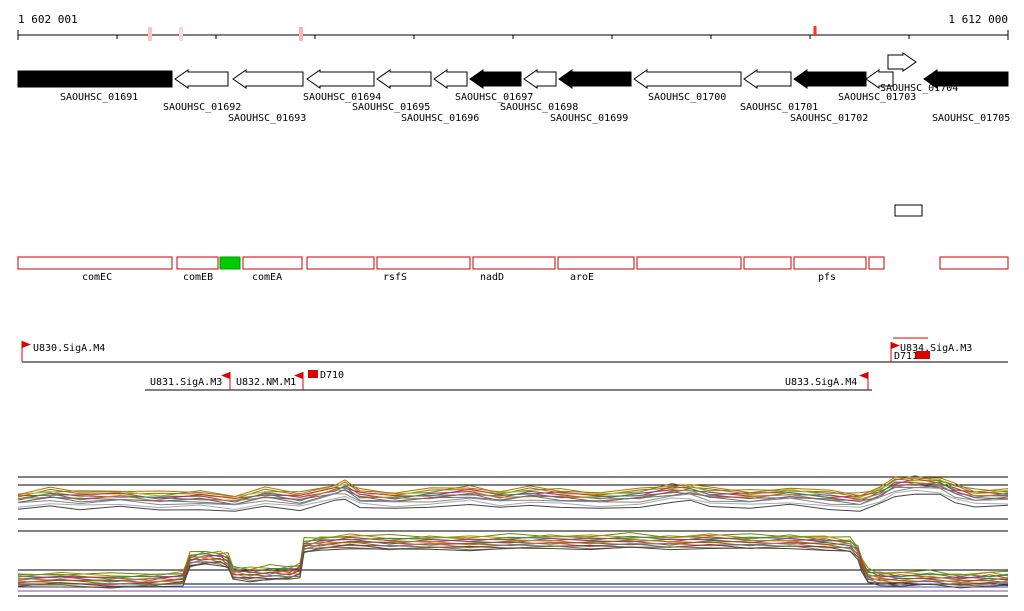 The height and width of the screenshot is (611, 1024). Describe the element at coordinates (978, 19) in the screenshot. I see `ruler-end-coordinate: 1 612 000` at that location.